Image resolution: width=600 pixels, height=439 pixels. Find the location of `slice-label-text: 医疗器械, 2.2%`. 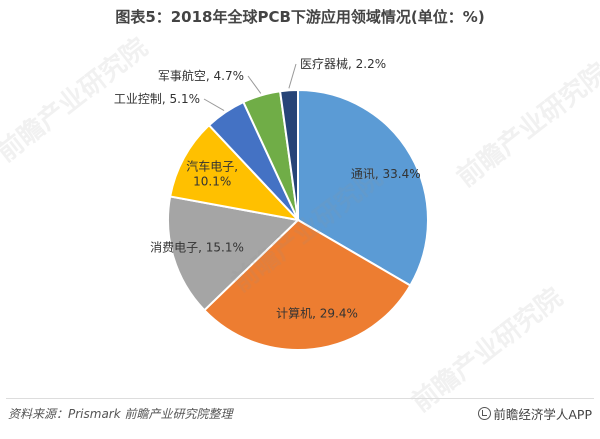

slice-label-text: 医疗器械, 2.2% is located at coordinates (343, 63).